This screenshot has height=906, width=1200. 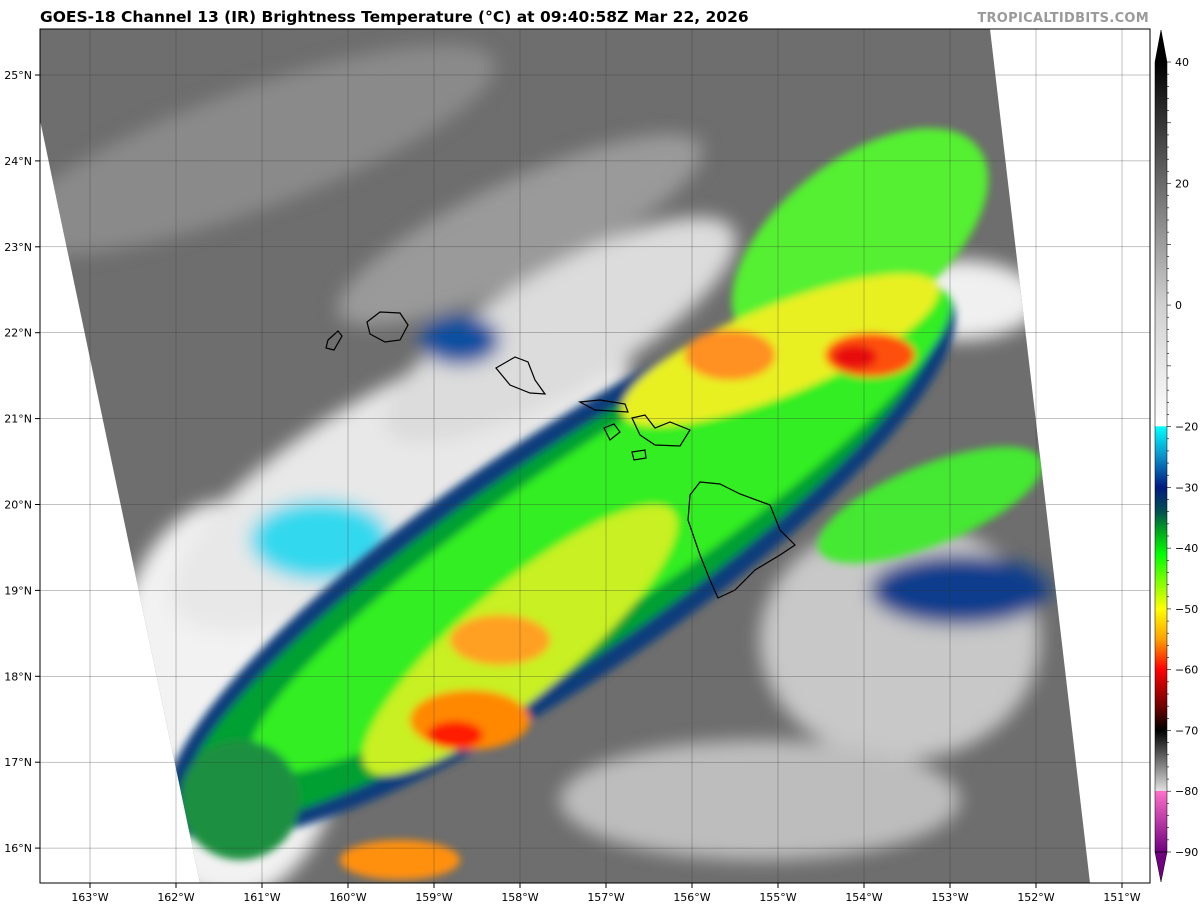 I want to click on kahoolawe-outline, so click(x=639, y=455).